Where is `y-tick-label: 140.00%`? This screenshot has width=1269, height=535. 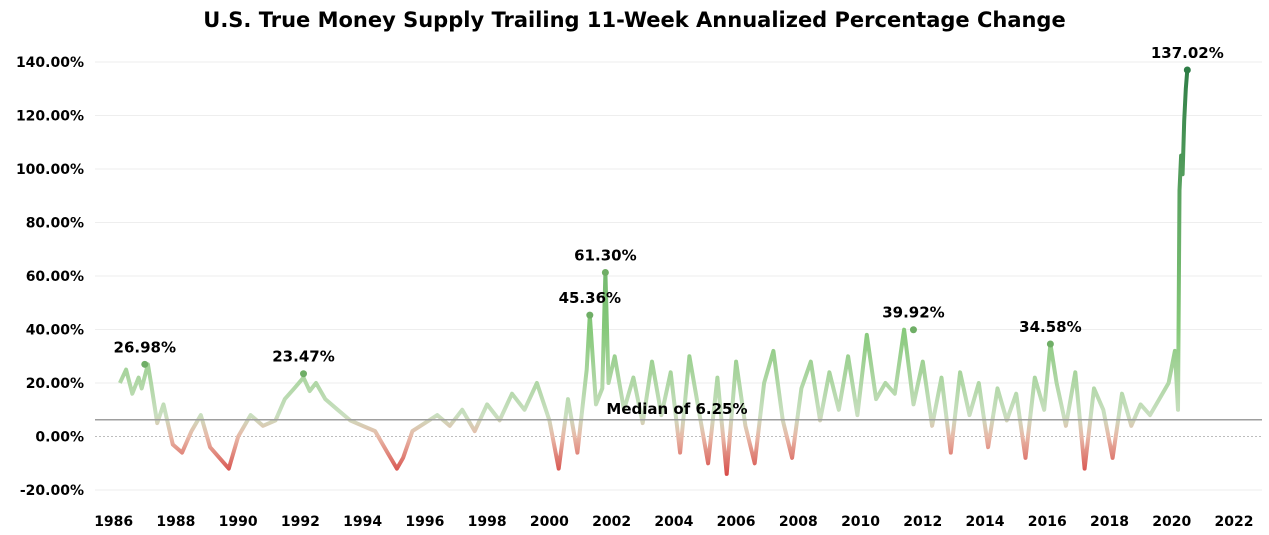 y-tick-label: 140.00% is located at coordinates (50, 63).